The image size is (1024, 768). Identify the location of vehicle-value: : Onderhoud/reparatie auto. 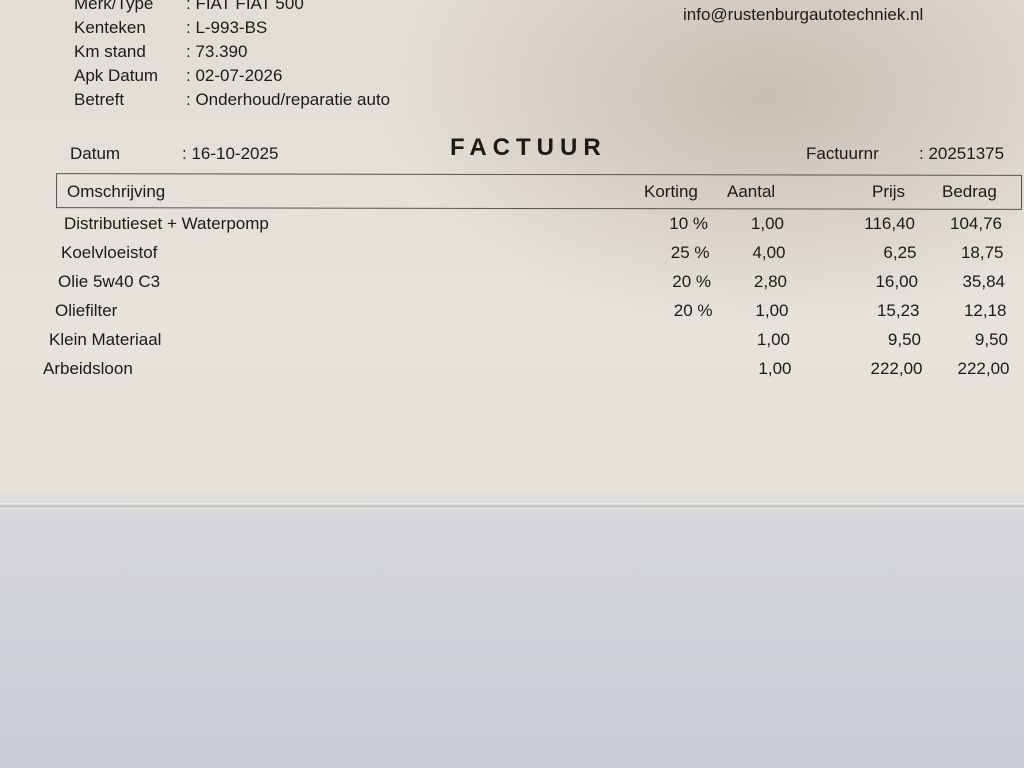
(288, 99).